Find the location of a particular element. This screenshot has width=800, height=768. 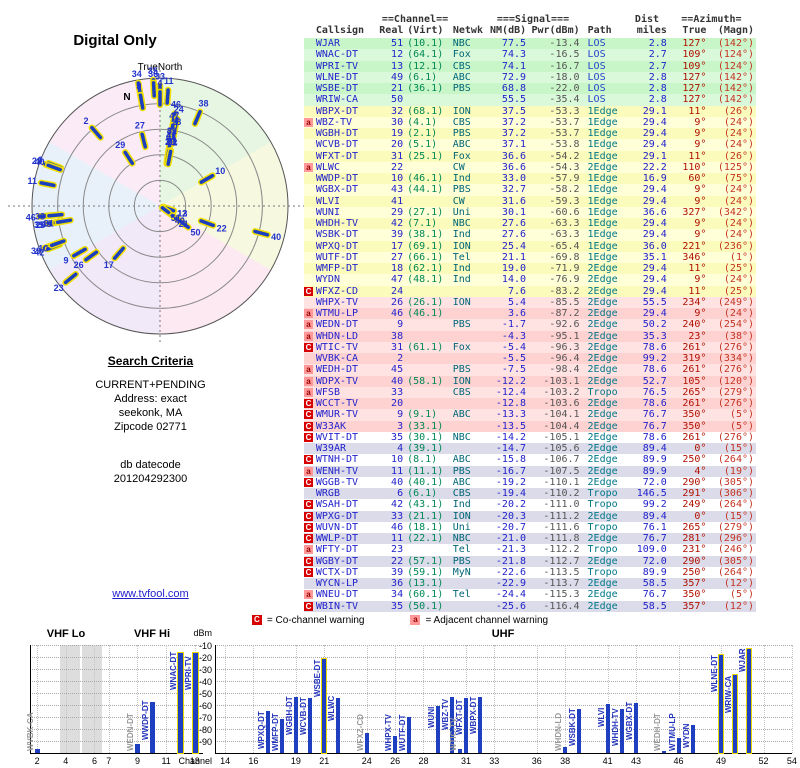

x-axis-tick-label: 2 is located at coordinates (37, 761).